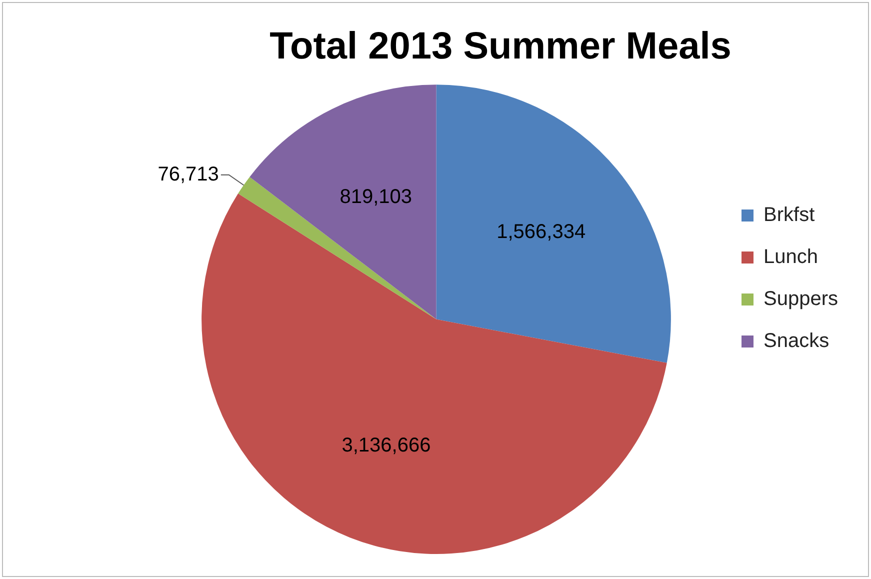  Describe the element at coordinates (501, 46) in the screenshot. I see `chart-title: Total 2013 Summer Meals` at that location.